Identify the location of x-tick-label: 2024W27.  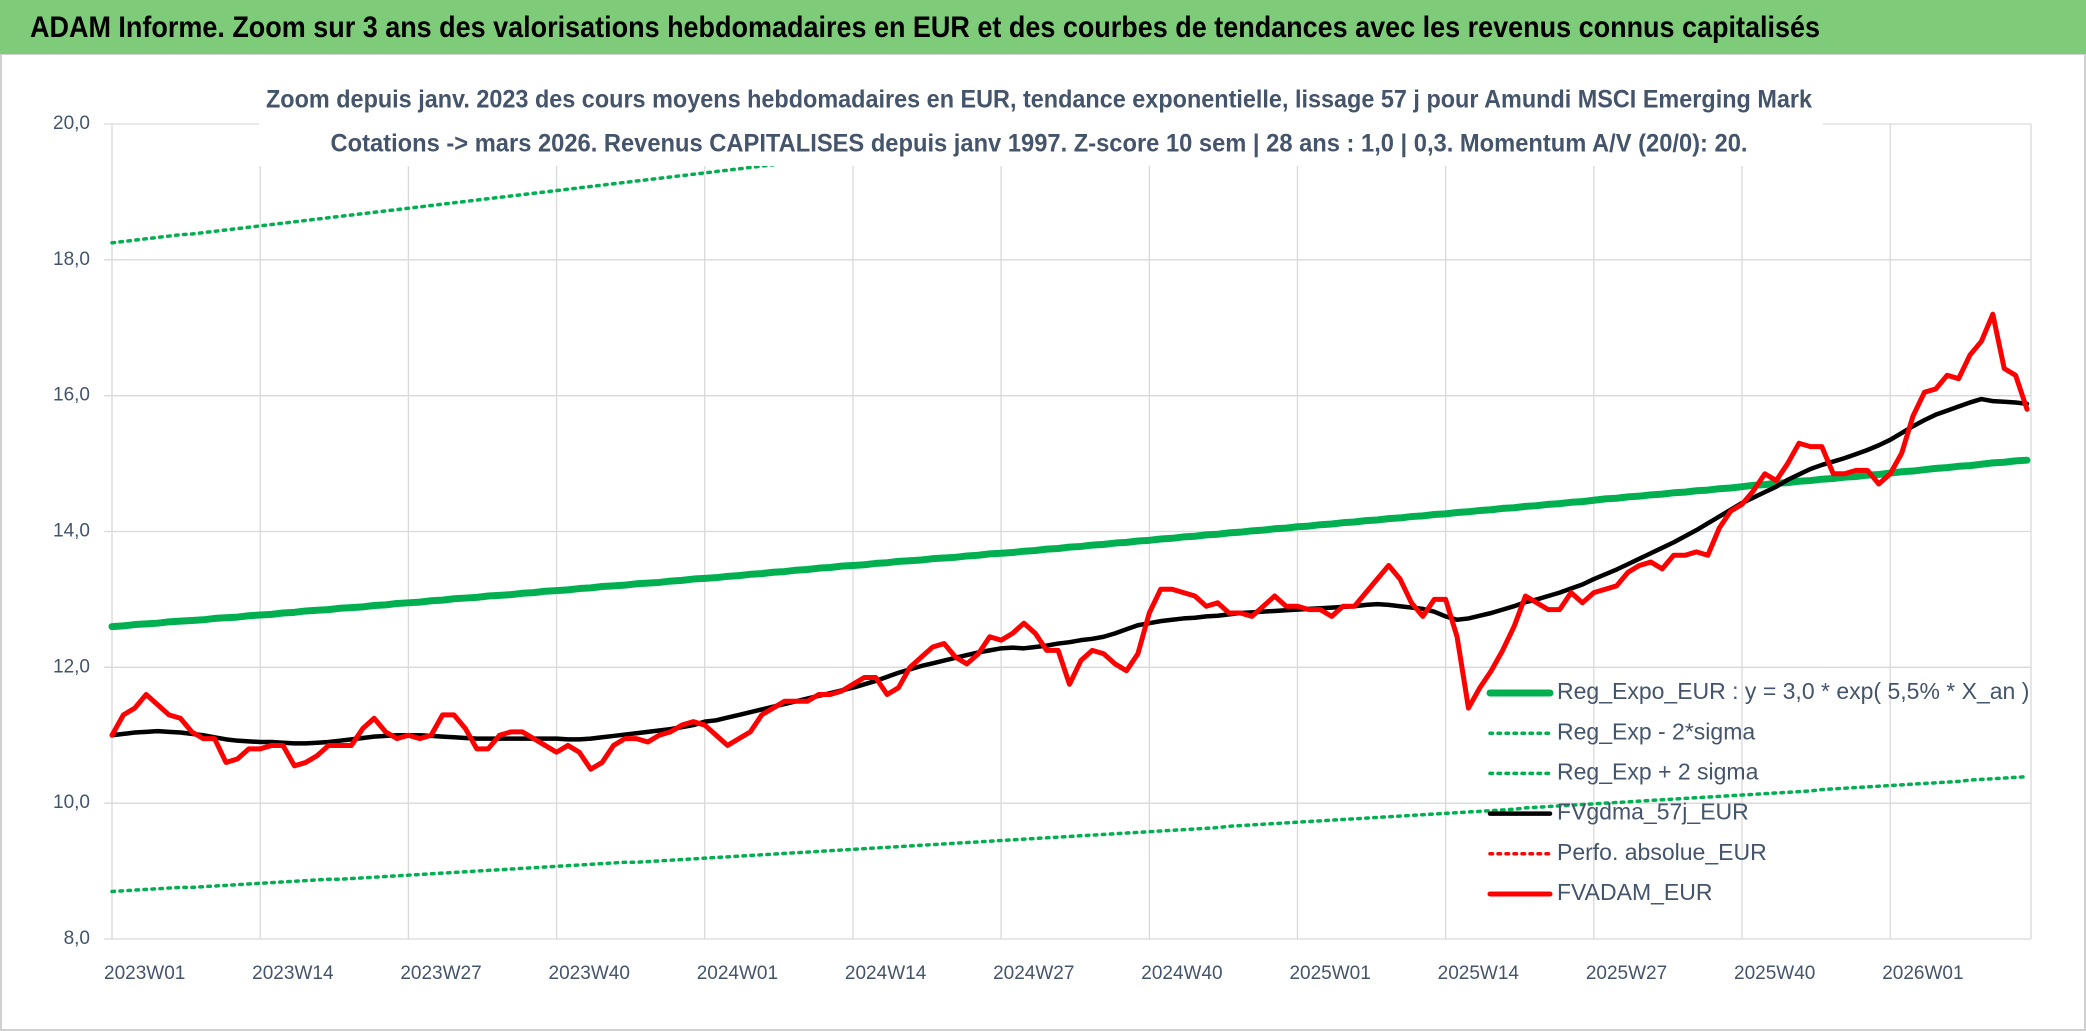
(1033, 973).